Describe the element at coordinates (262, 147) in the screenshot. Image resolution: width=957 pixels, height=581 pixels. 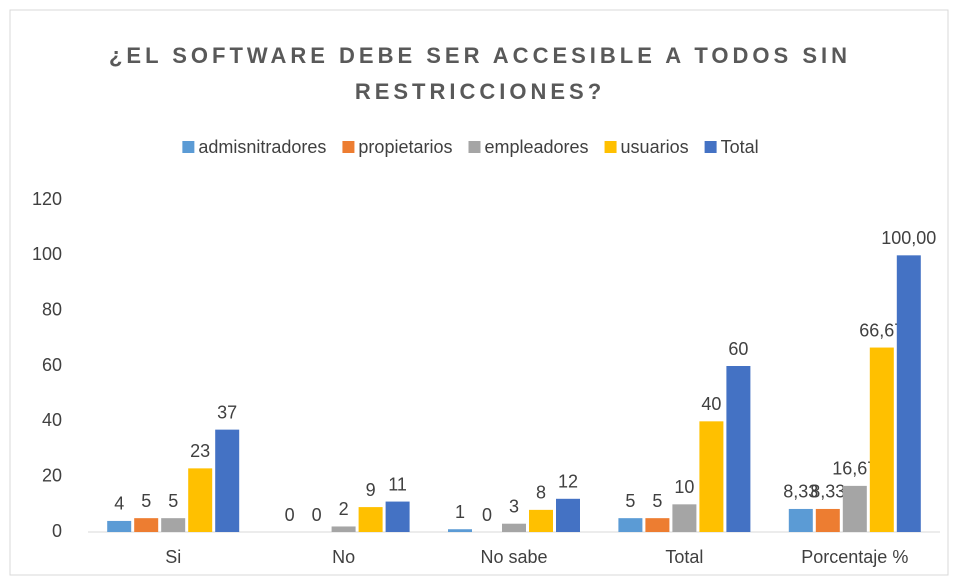
I see `legend-label: admisnitradores` at that location.